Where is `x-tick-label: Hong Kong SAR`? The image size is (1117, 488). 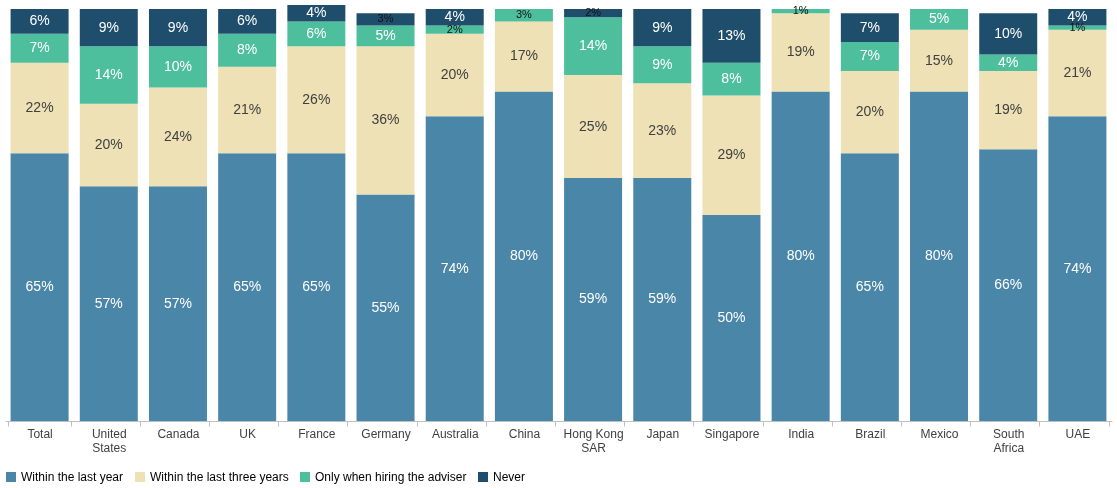
x-tick-label: Hong Kong SAR is located at coordinates (593, 440).